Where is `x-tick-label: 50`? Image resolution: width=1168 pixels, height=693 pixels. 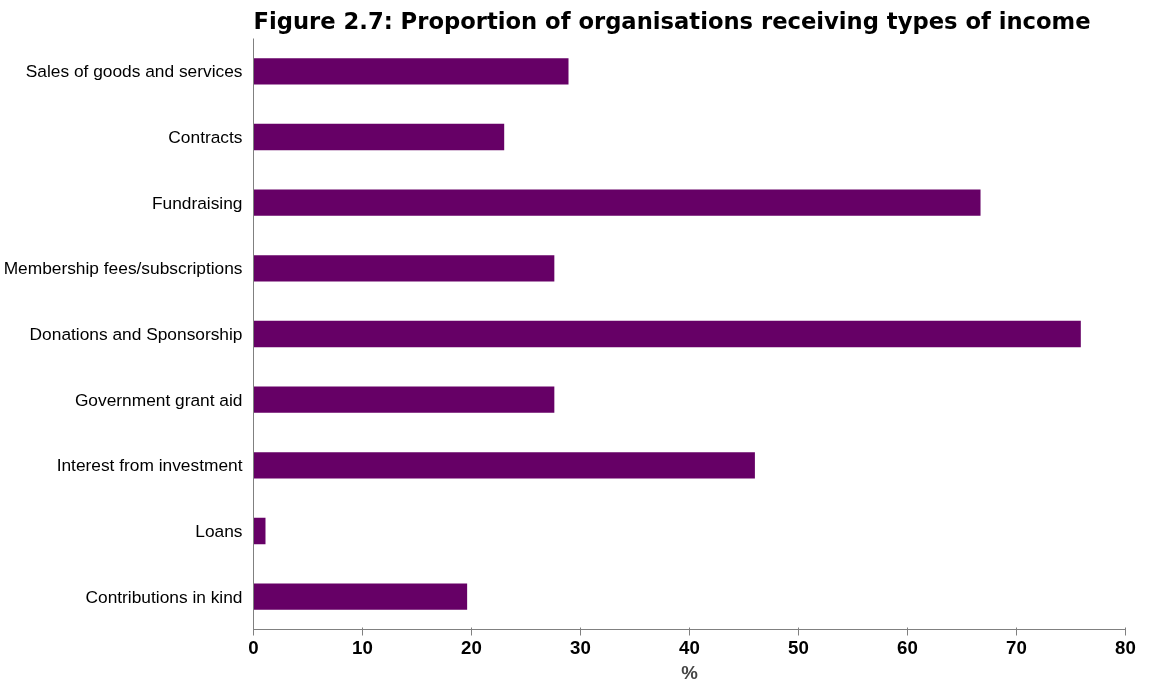 x-tick-label: 50 is located at coordinates (798, 647).